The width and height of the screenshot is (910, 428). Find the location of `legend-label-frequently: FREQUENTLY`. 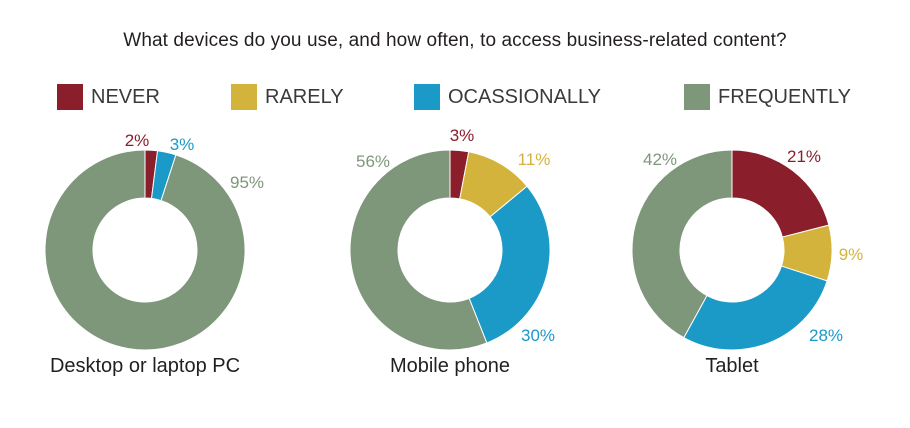

legend-label-frequently: FREQUENTLY is located at coordinates (784, 96).